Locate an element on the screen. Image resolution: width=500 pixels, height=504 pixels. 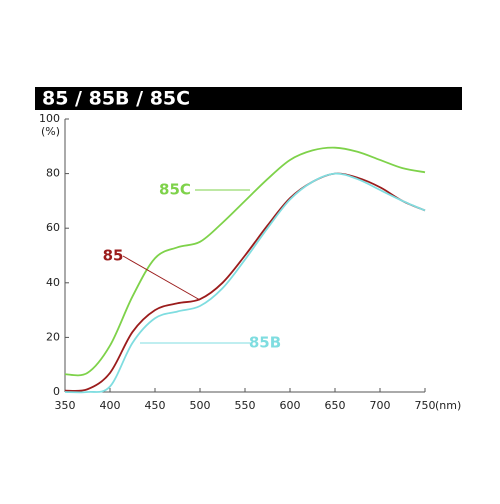
y-tick-label: 80 is located at coordinates (53, 173).